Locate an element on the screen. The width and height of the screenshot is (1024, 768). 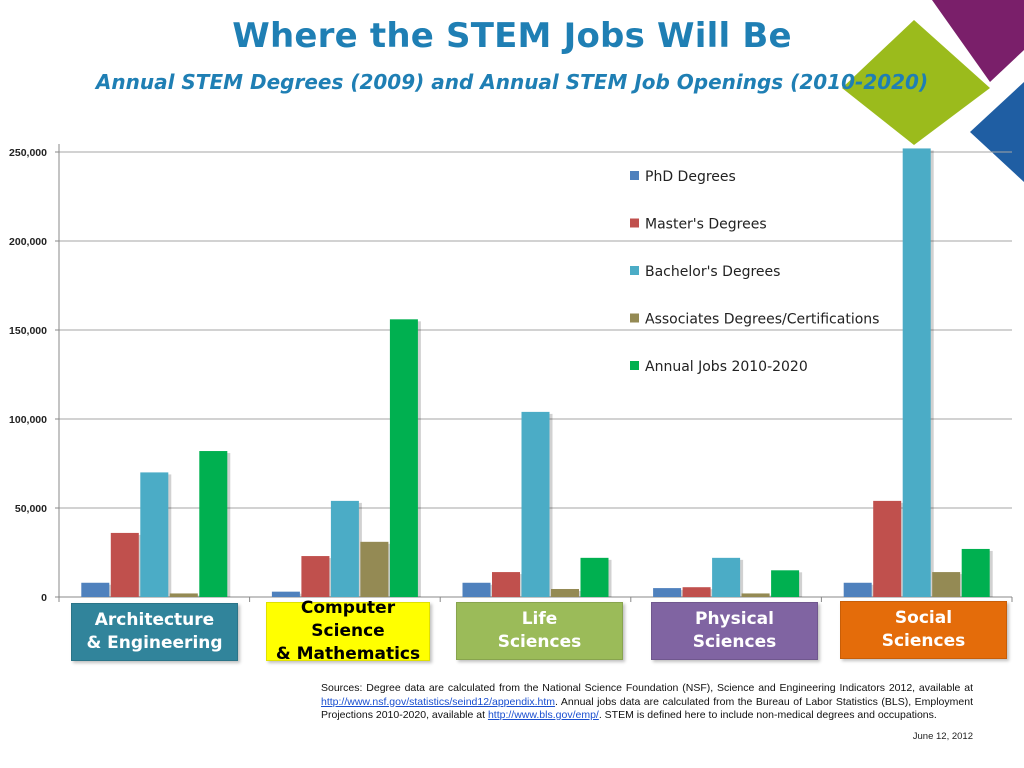
page-title: Where the STEM Jobs Will Be is located at coordinates (512, 36).